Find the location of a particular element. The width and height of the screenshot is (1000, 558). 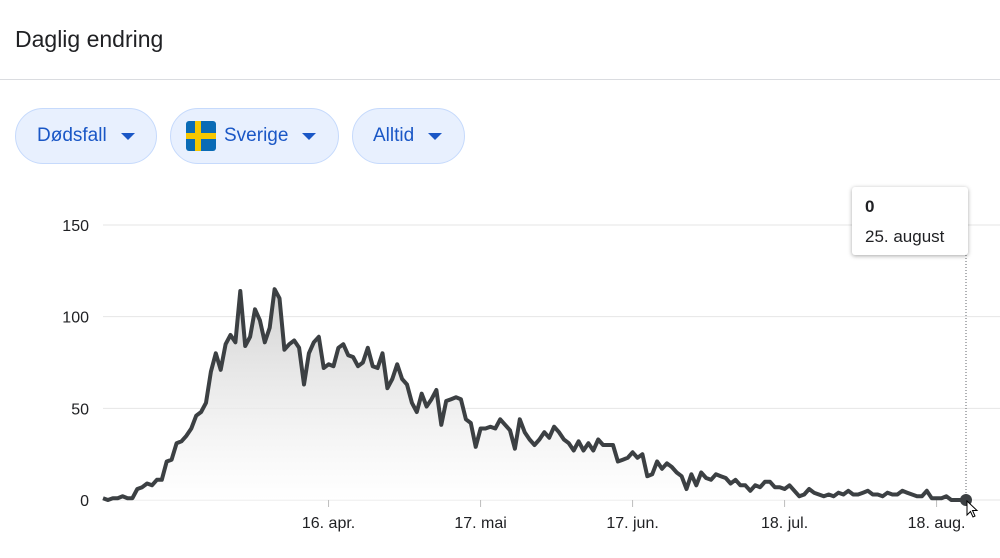

metric-filter-chip: Dødsfall is located at coordinates (86, 136).